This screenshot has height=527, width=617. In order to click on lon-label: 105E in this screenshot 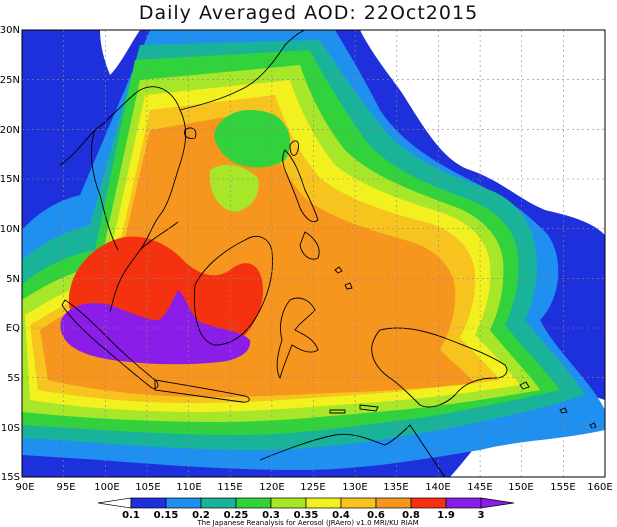, I will do `click(147, 487)`.